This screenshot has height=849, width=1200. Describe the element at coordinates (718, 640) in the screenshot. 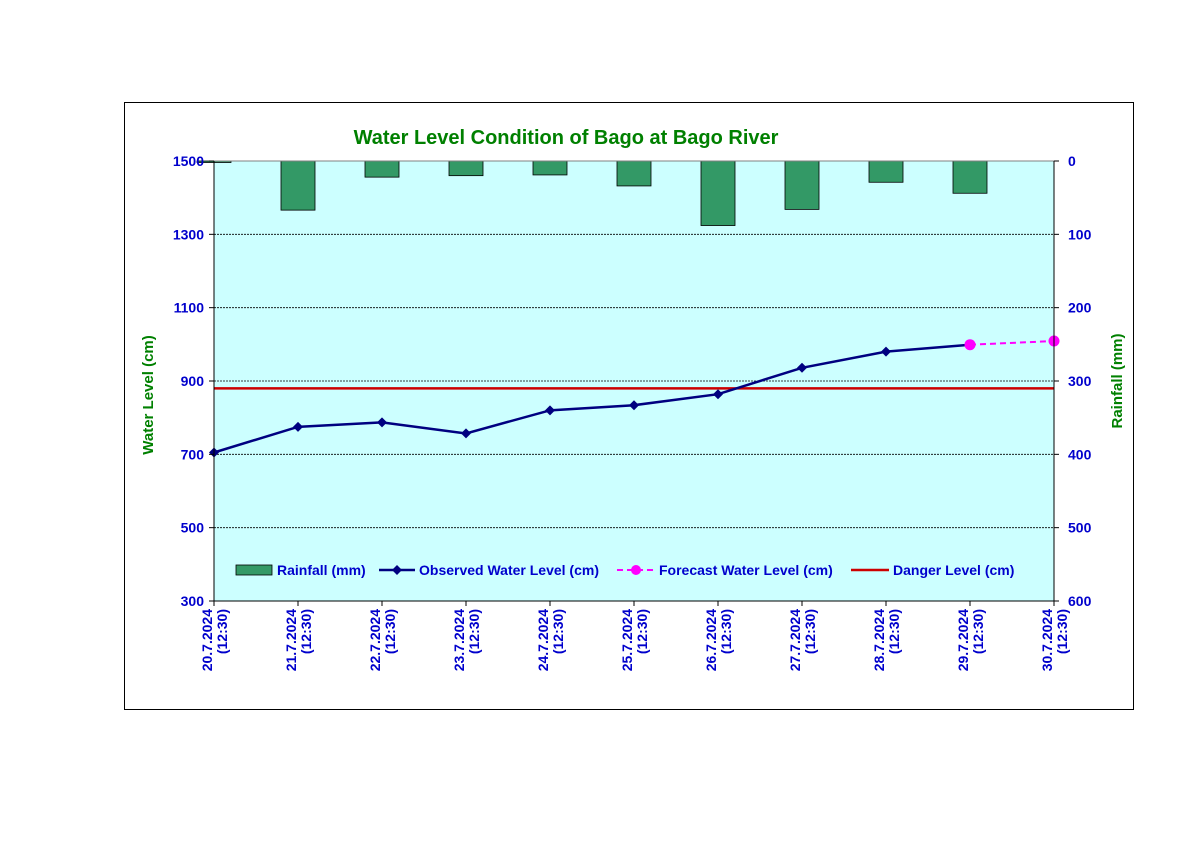

I see `x-tick-label: 26.7.2024(12:30)` at that location.